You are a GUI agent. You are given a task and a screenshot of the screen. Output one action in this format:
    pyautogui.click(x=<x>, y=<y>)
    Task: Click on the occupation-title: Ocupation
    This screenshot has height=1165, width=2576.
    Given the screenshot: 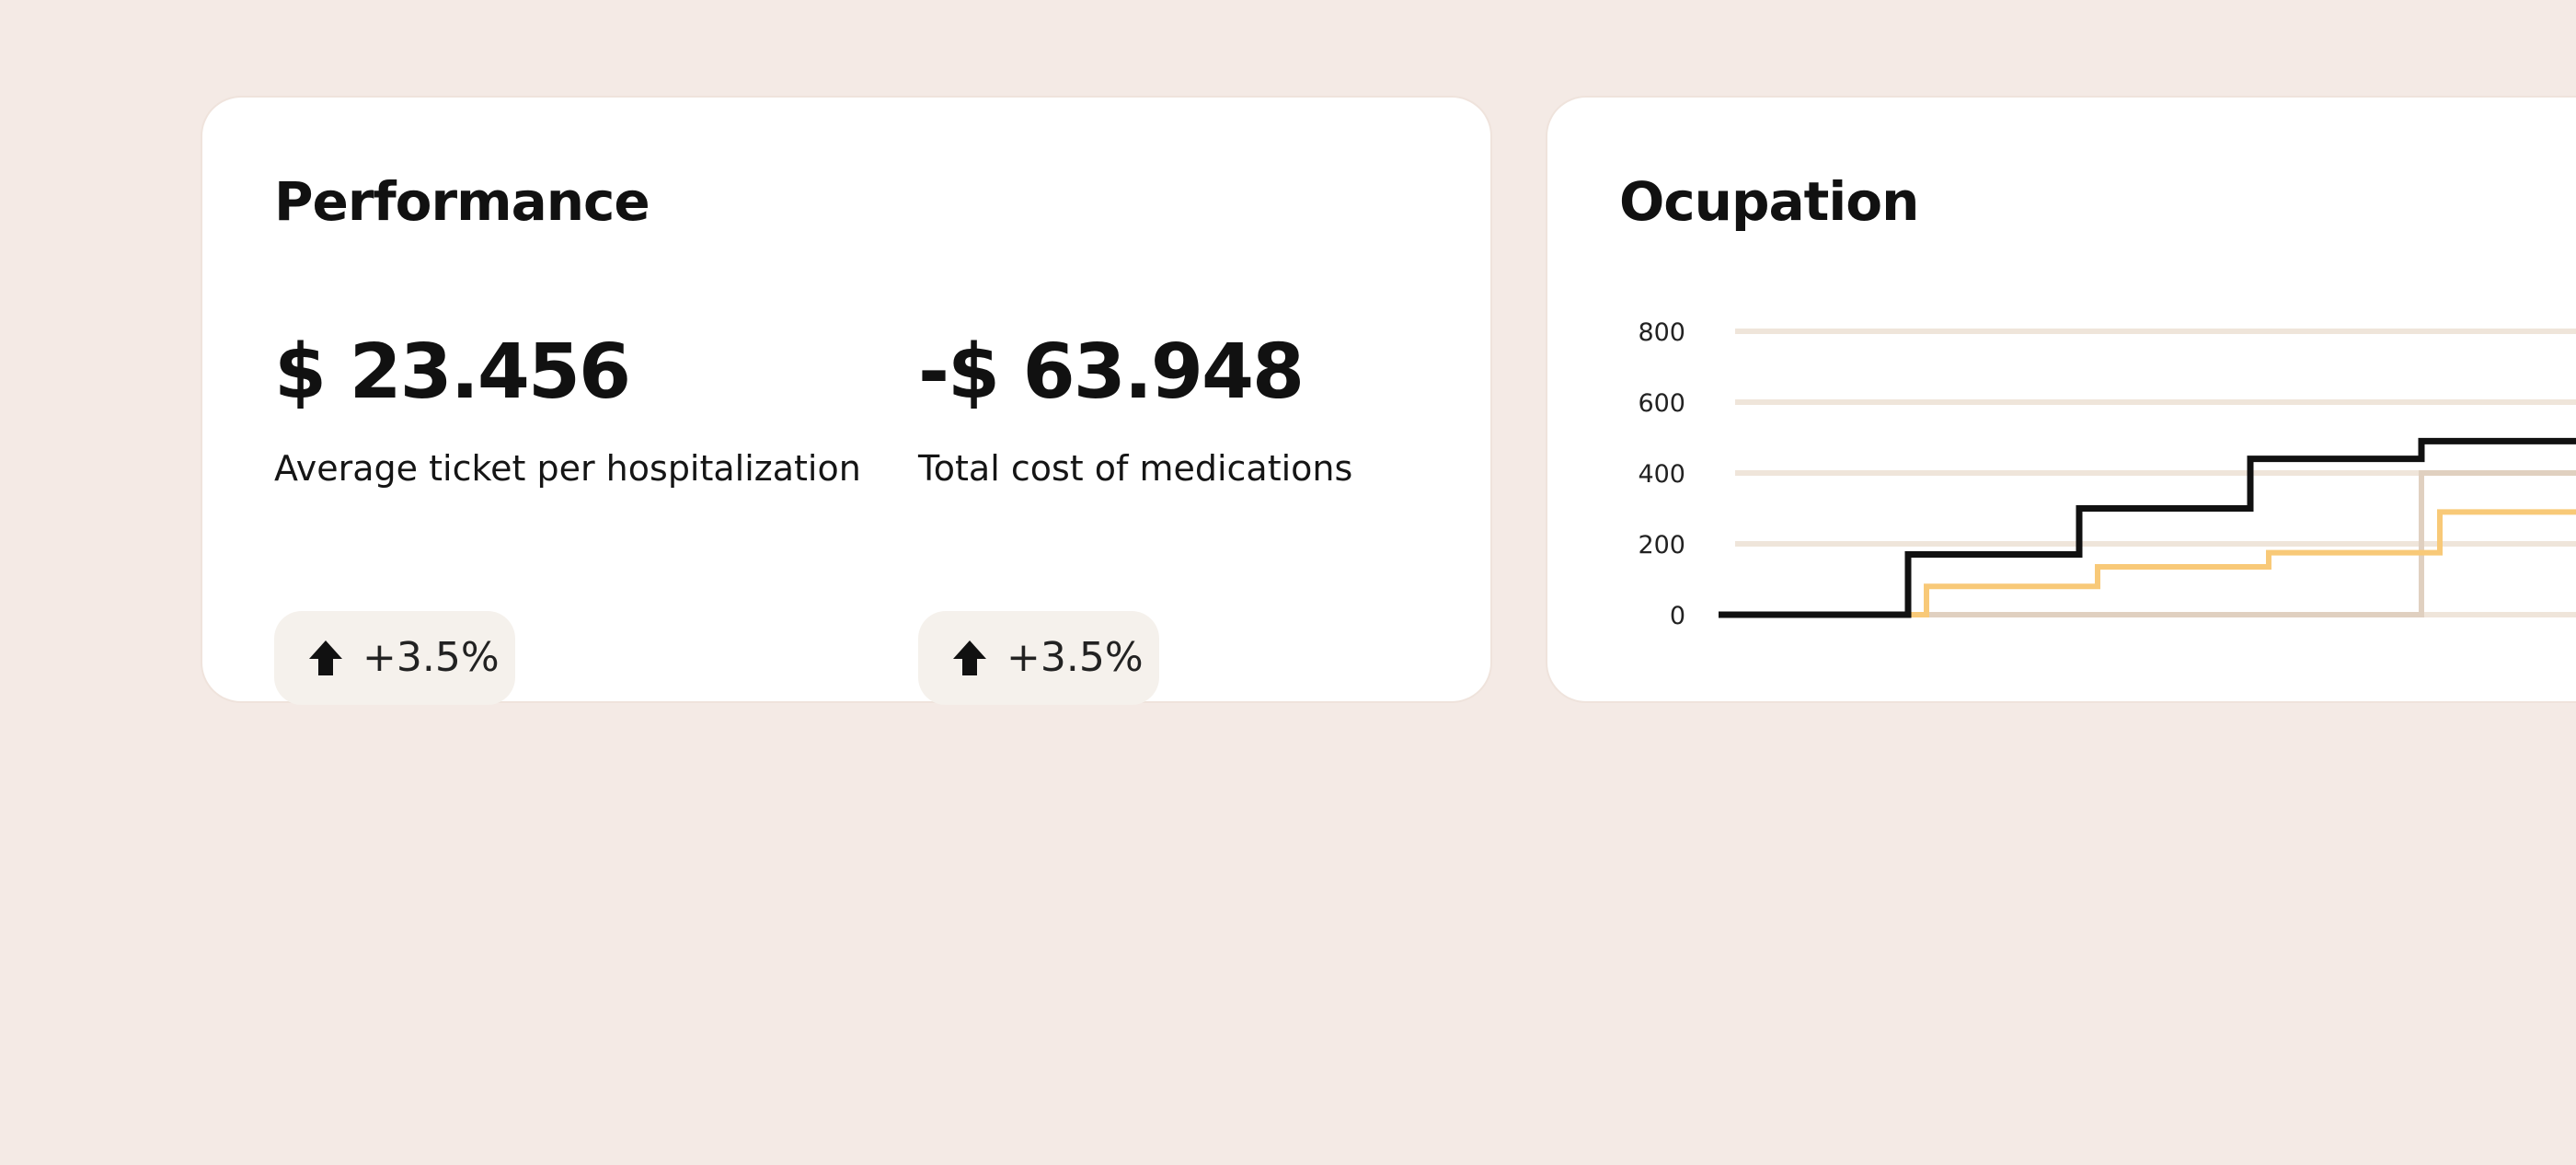 What is the action you would take?
    pyautogui.click(x=1769, y=201)
    